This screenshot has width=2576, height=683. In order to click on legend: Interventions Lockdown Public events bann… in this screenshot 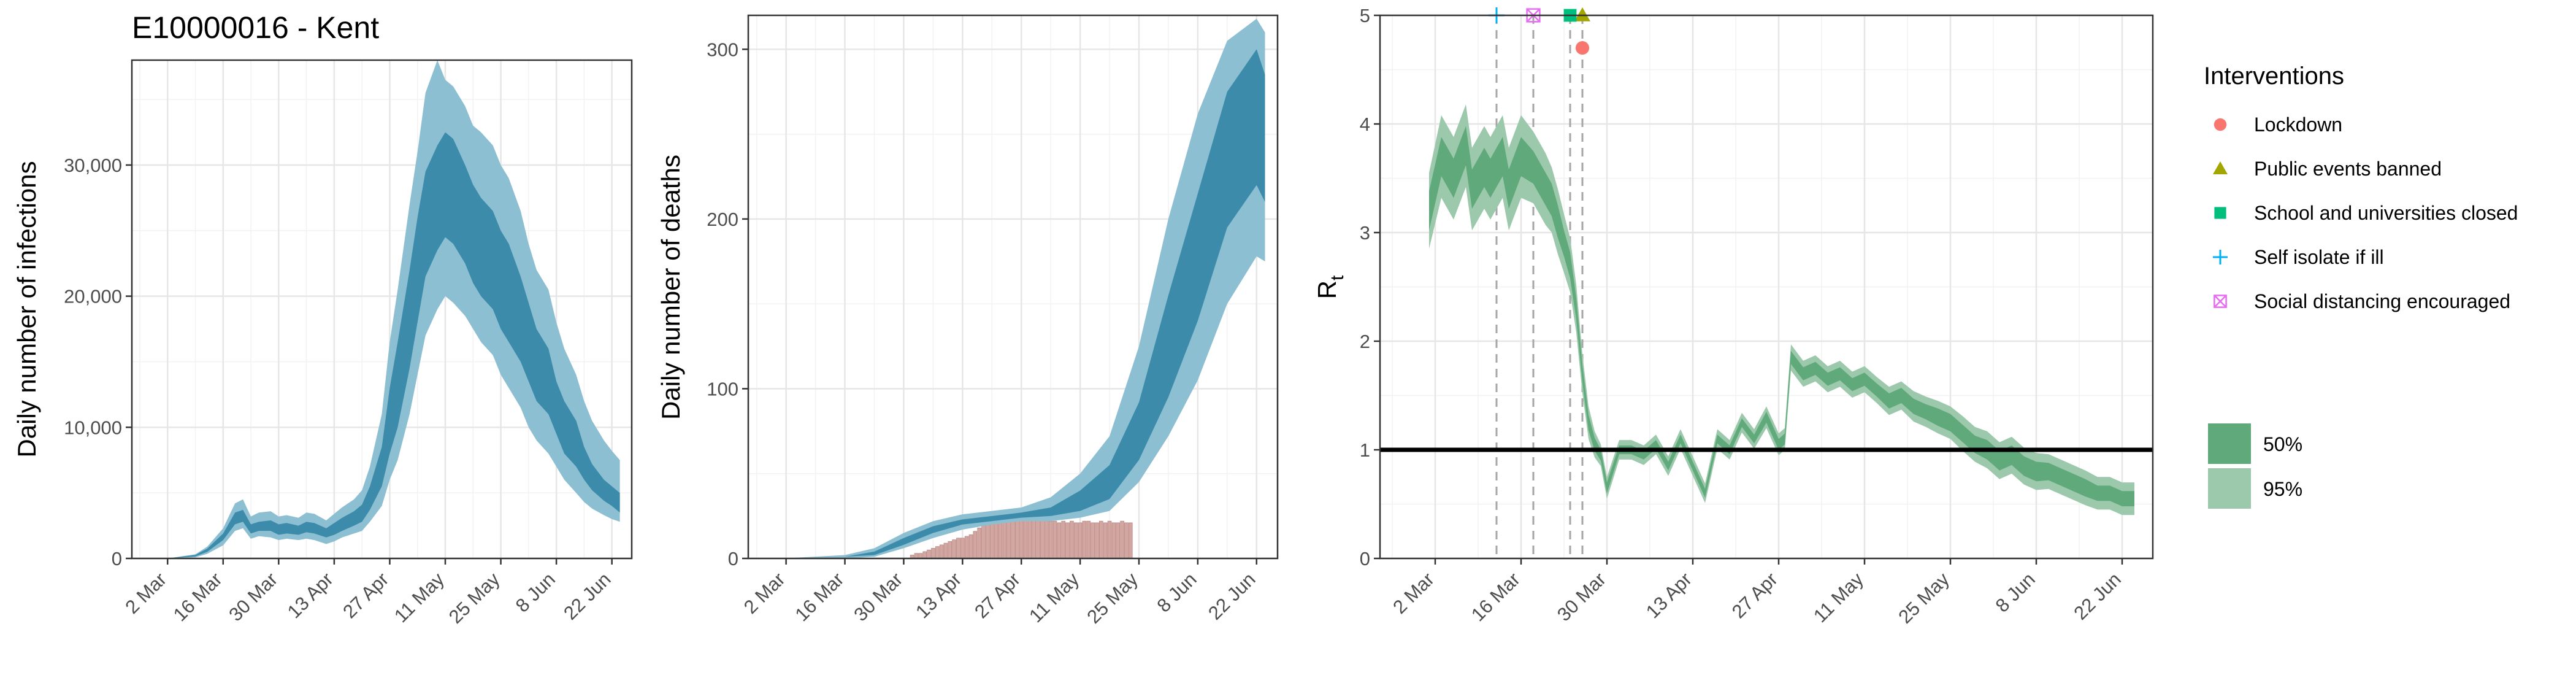, I will do `click(2361, 286)`.